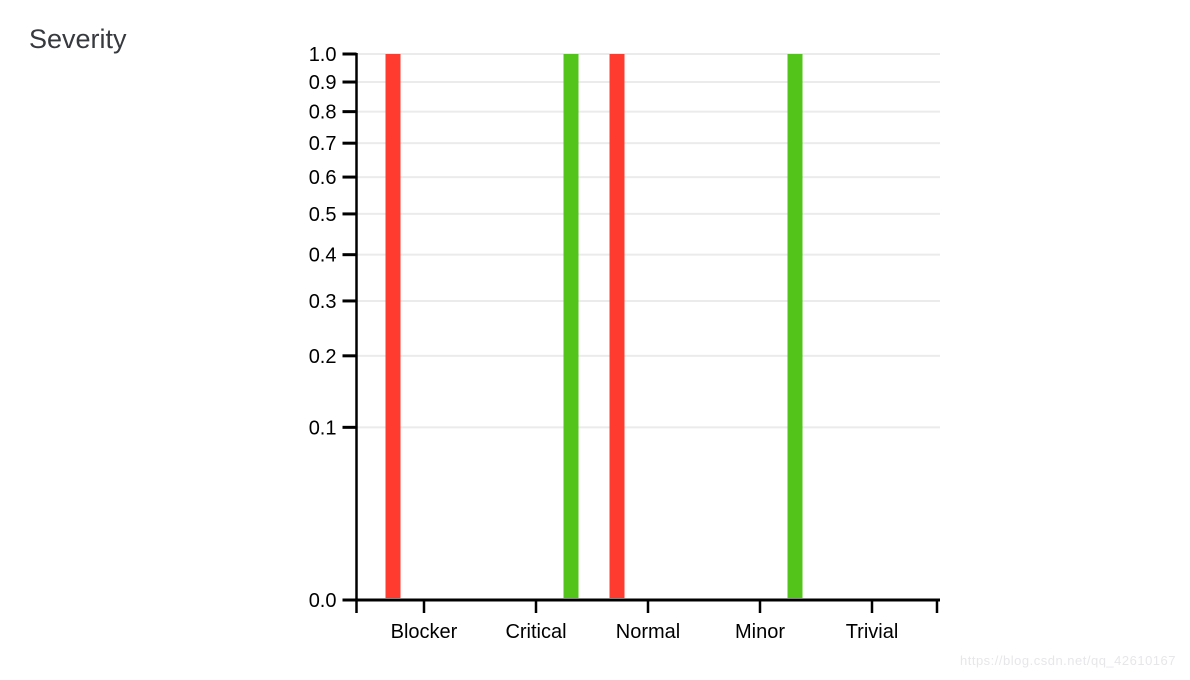 The image size is (1190, 680). What do you see at coordinates (648, 632) in the screenshot?
I see `x-category-label-normal: Normal` at bounding box center [648, 632].